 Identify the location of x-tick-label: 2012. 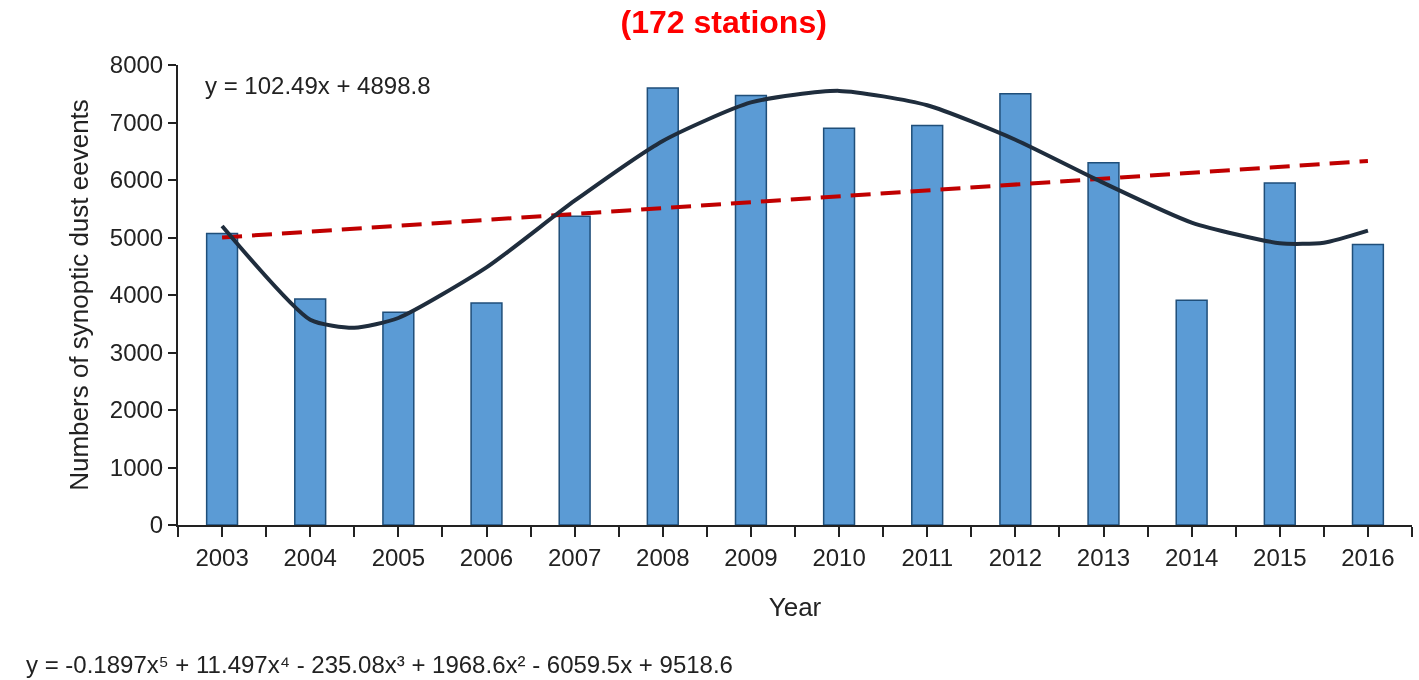
(1015, 557).